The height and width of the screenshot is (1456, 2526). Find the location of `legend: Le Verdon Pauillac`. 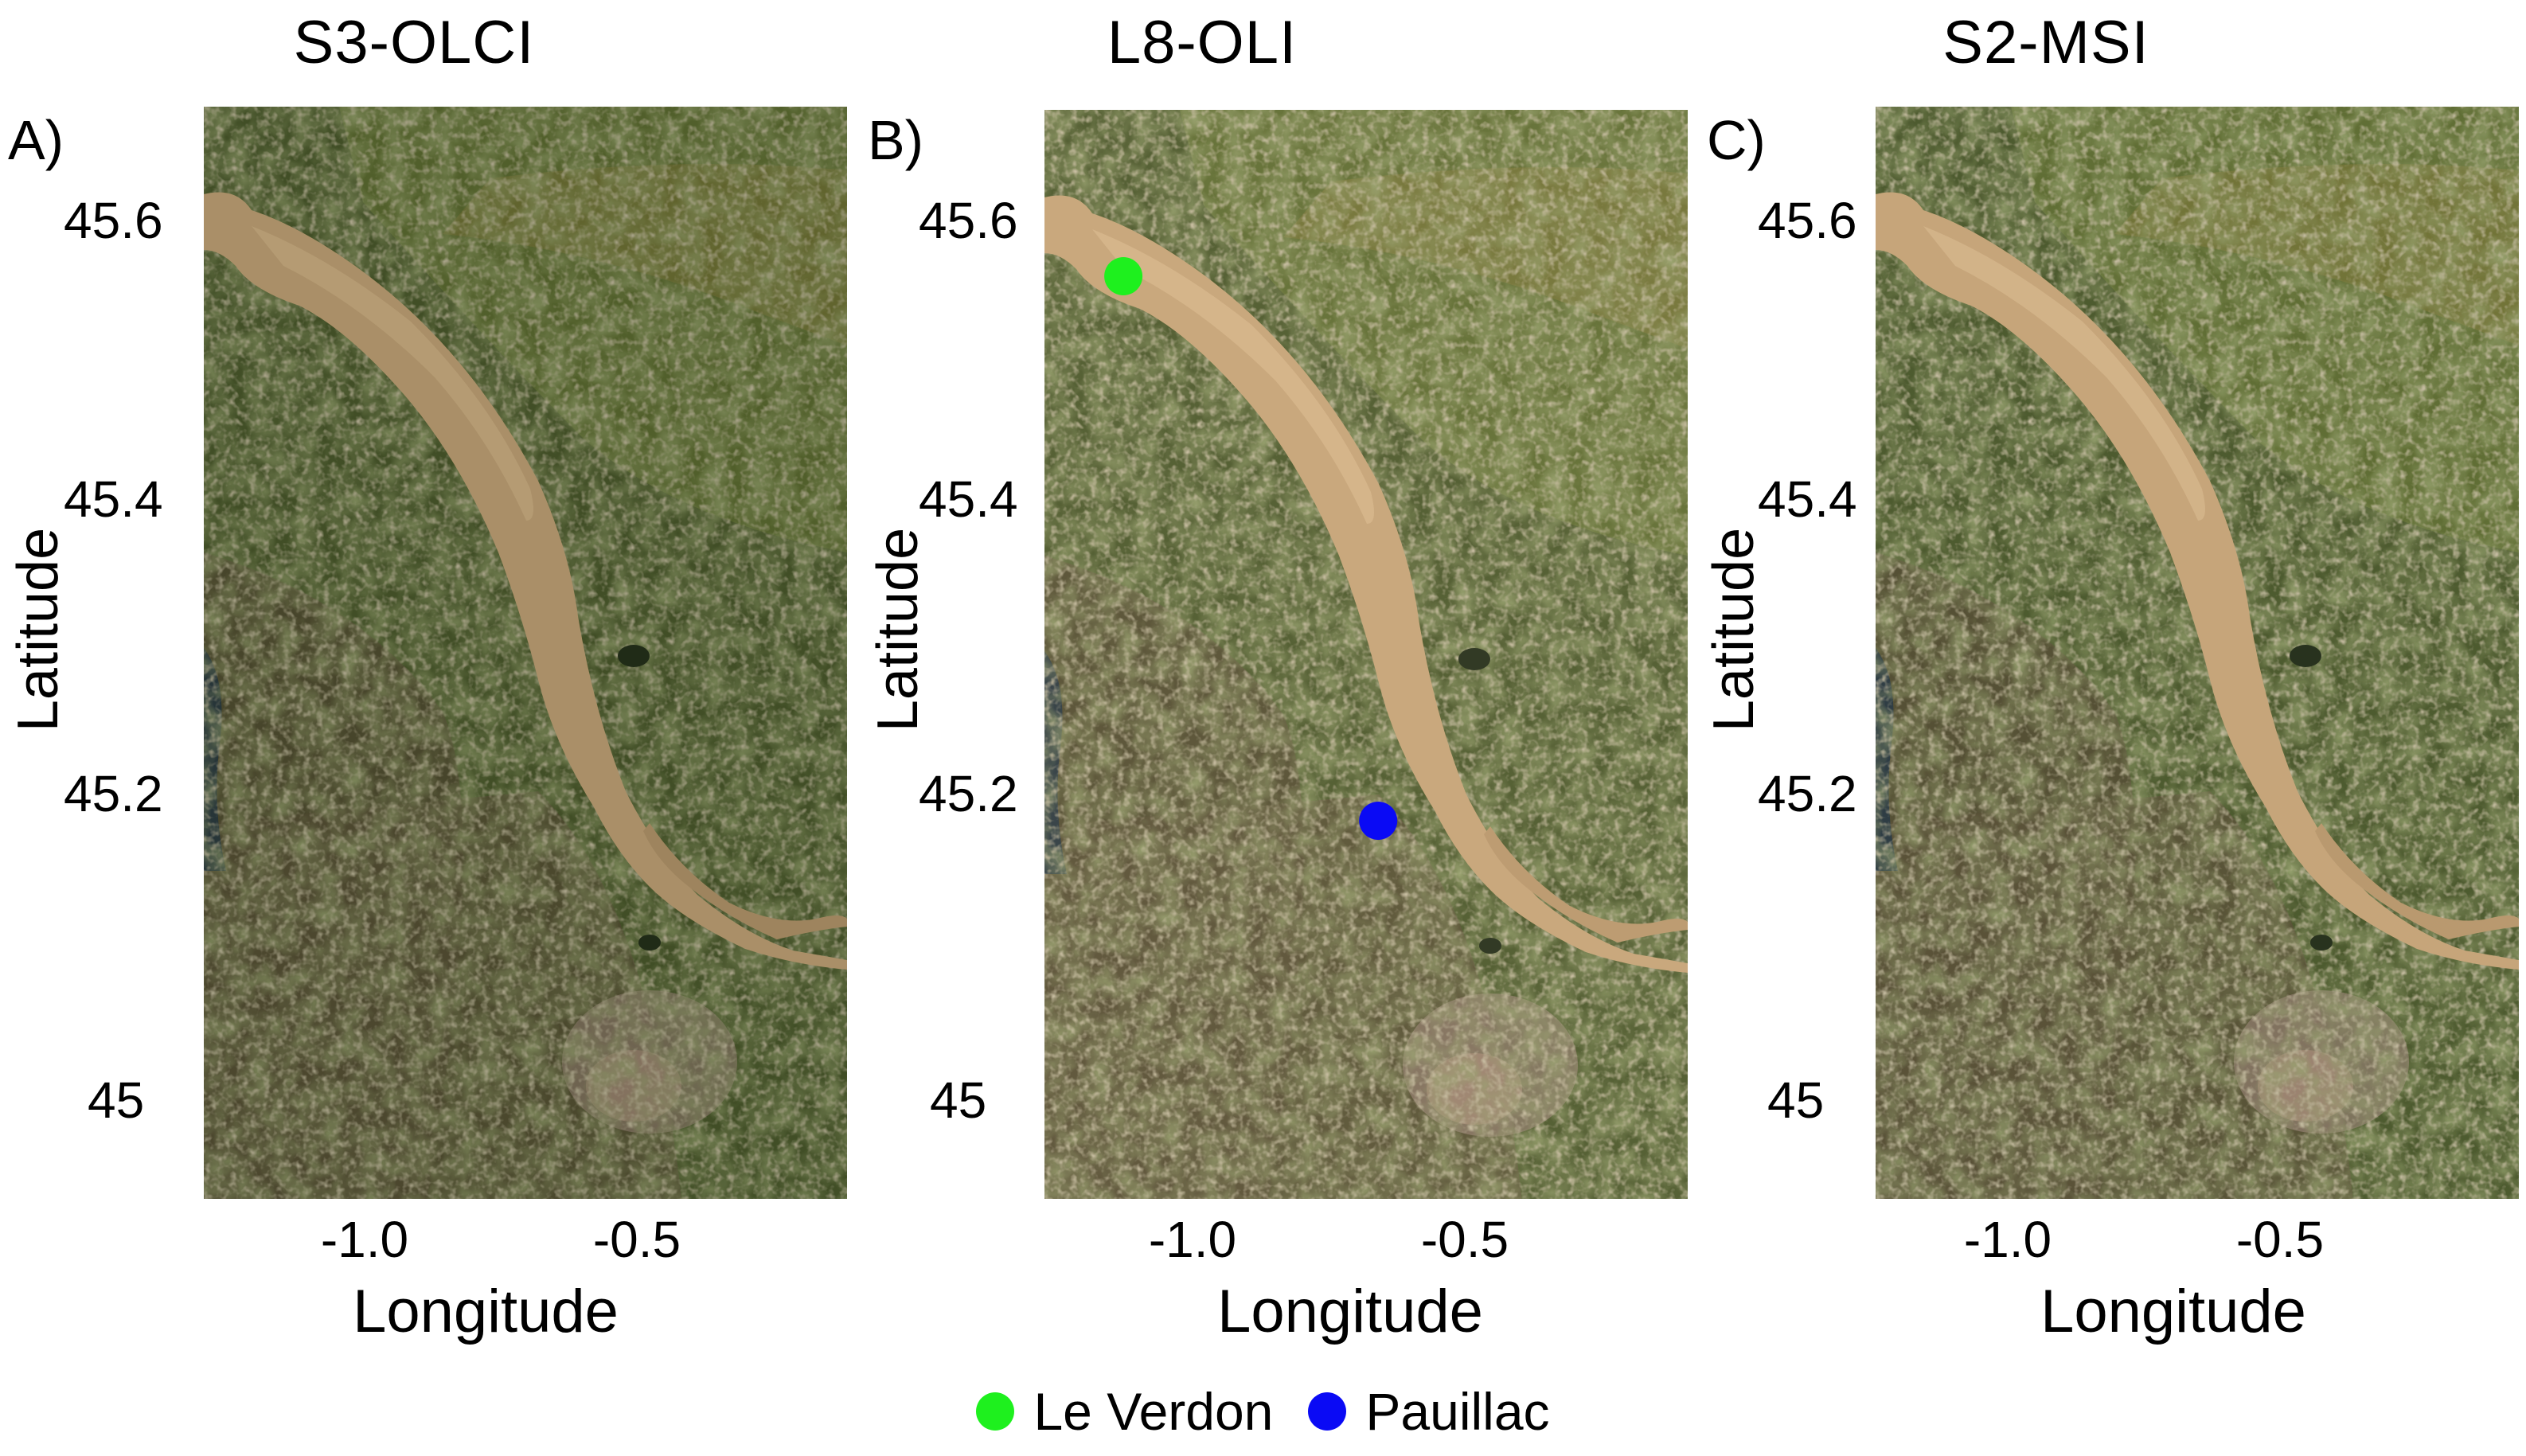

legend: Le Verdon Pauillac is located at coordinates (1263, 1411).